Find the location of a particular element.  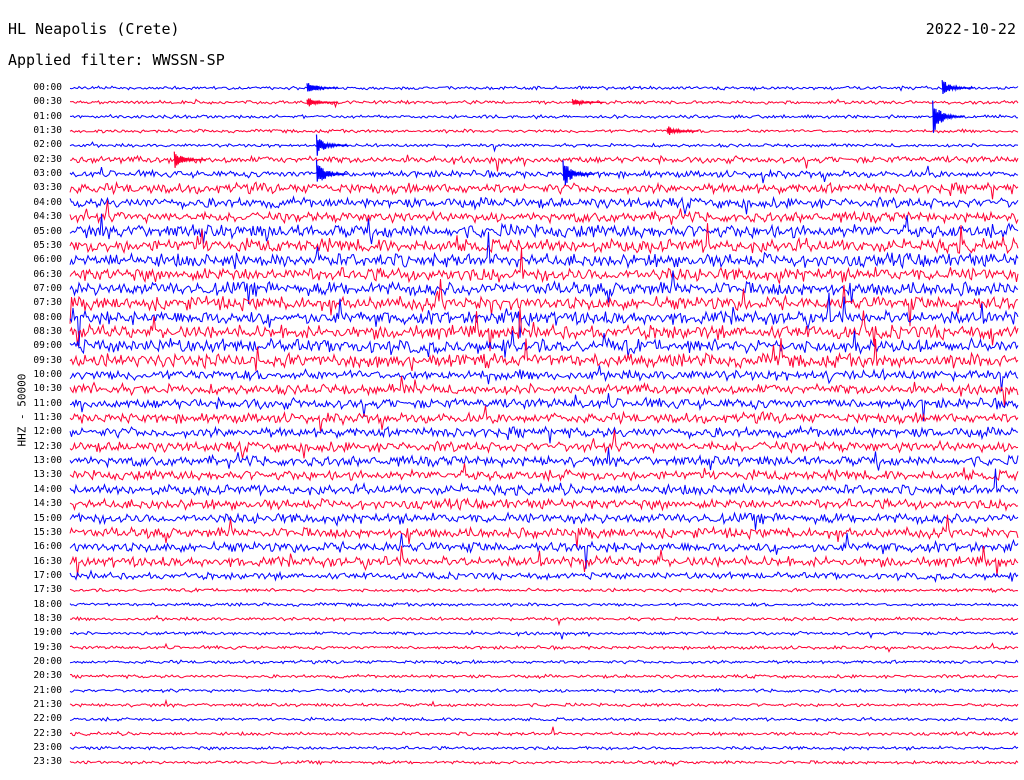

time-tick-label: 19:00 is located at coordinates (47, 633).